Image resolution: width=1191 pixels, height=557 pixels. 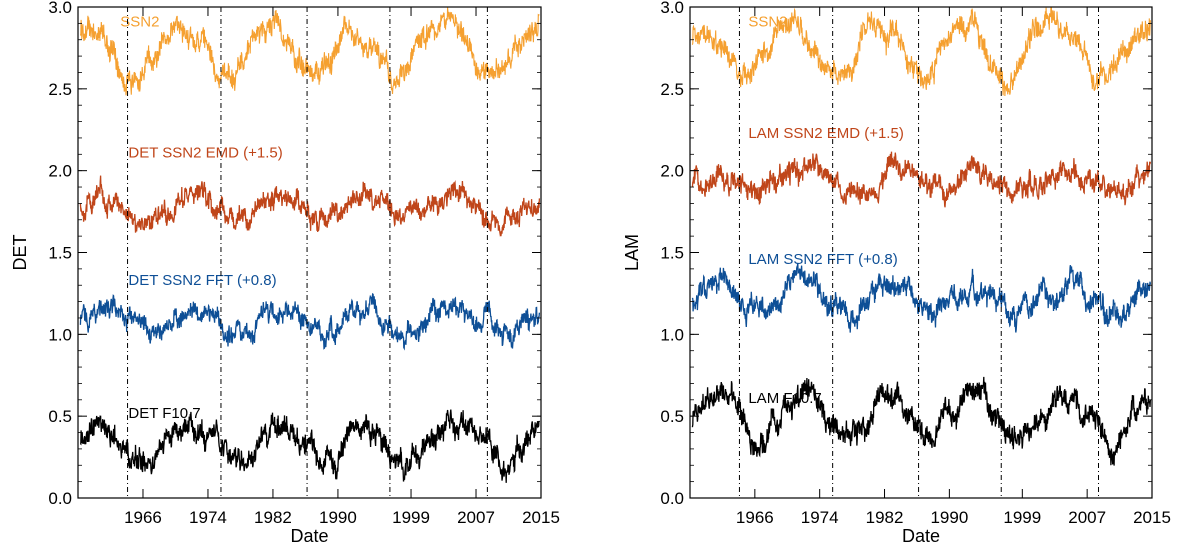 What do you see at coordinates (825, 133) in the screenshot?
I see `series-label: LAM SSN2 EMD (+1.5)` at bounding box center [825, 133].